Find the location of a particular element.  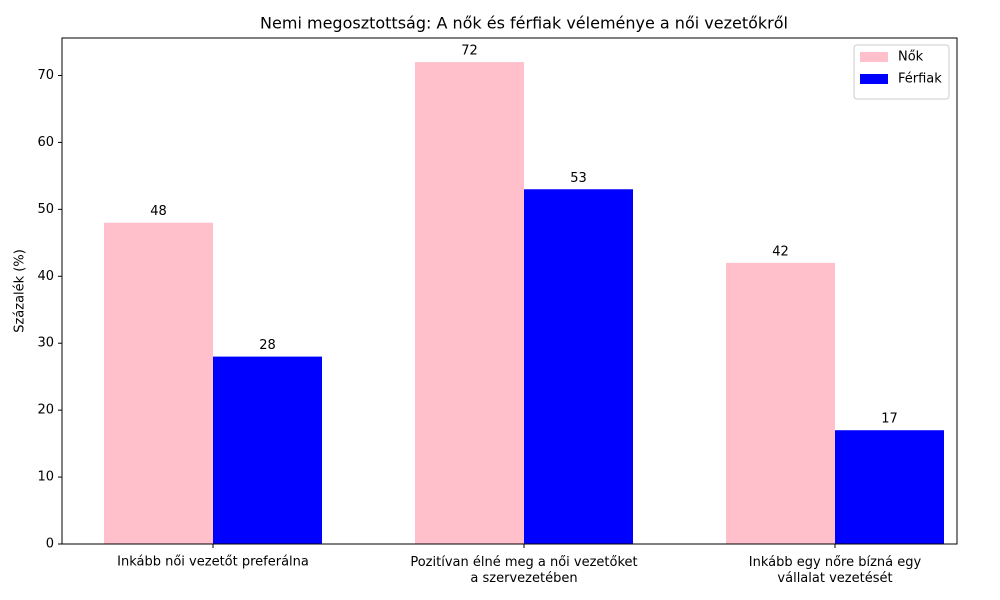

y-tick-label: 70 is located at coordinates (45, 75).